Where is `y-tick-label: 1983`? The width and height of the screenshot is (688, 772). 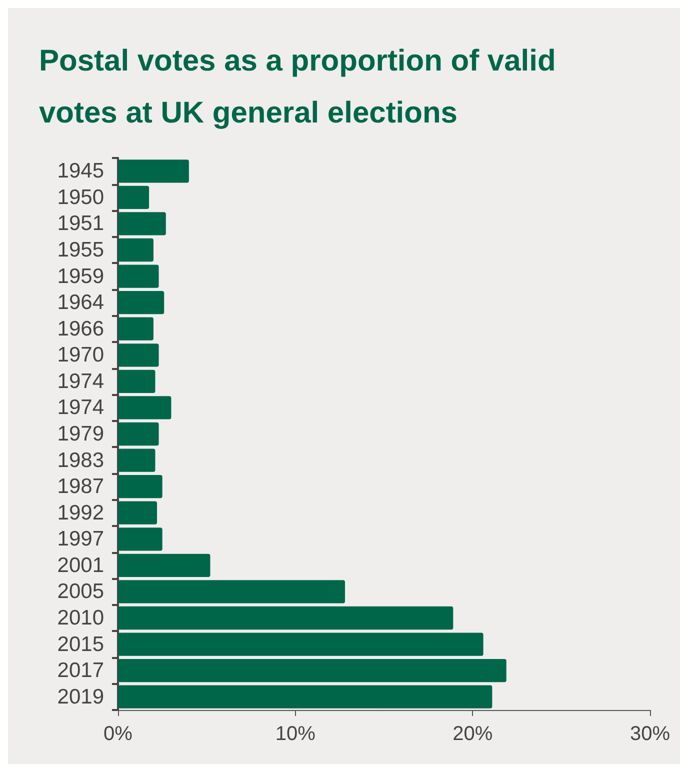
y-tick-label: 1983 is located at coordinates (80, 460).